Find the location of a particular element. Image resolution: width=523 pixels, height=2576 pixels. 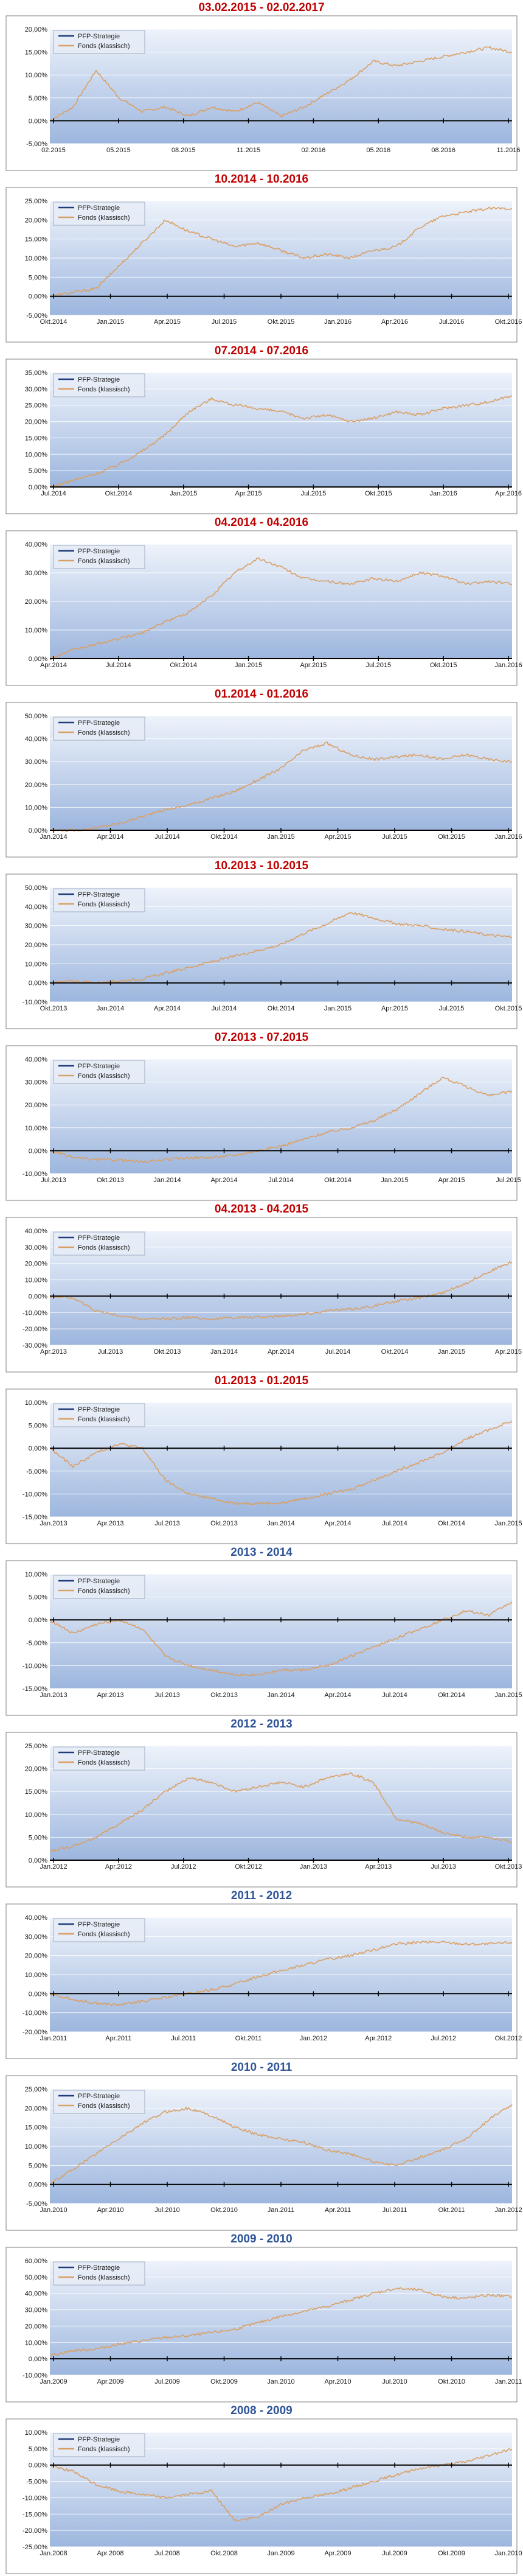

x-tick-label: 02.2016 is located at coordinates (314, 150).